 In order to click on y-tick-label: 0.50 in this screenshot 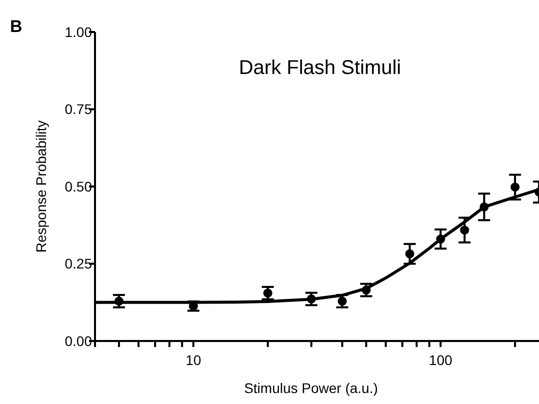, I will do `click(78, 186)`.